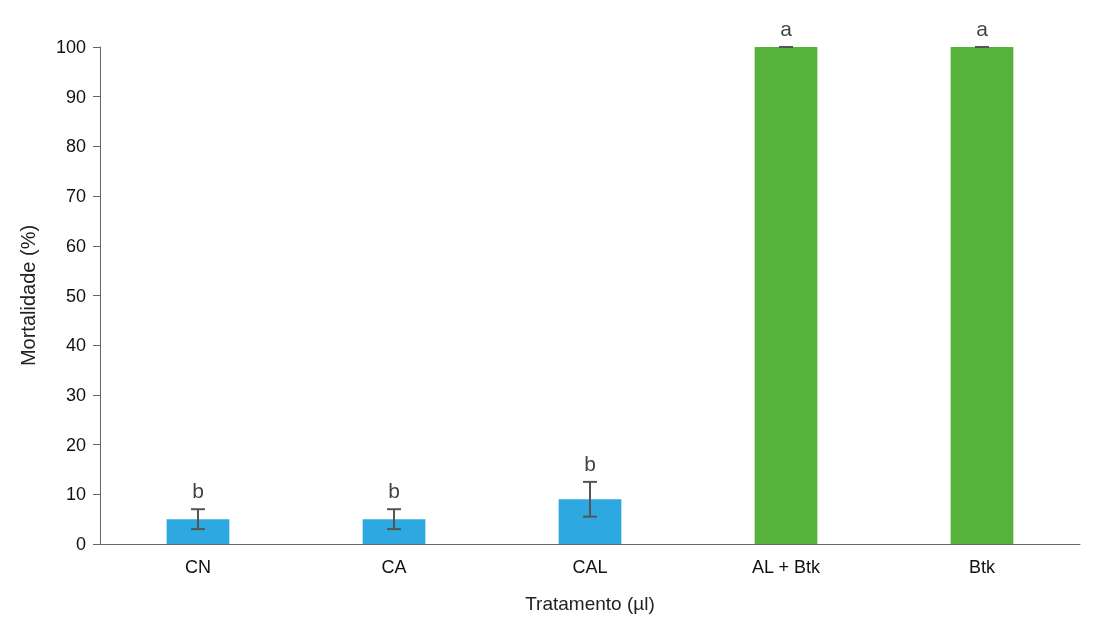 This screenshot has width=1102, height=632. I want to click on y-tick-label: 10, so click(75, 494).